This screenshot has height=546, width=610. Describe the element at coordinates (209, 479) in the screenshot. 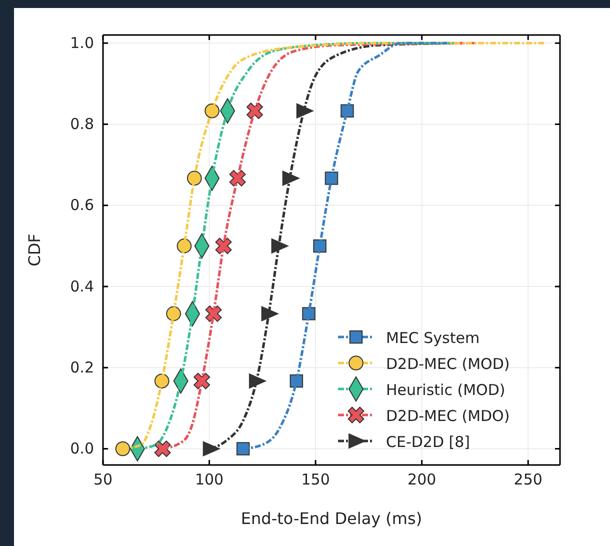

I see `x-tick-label: 100` at that location.